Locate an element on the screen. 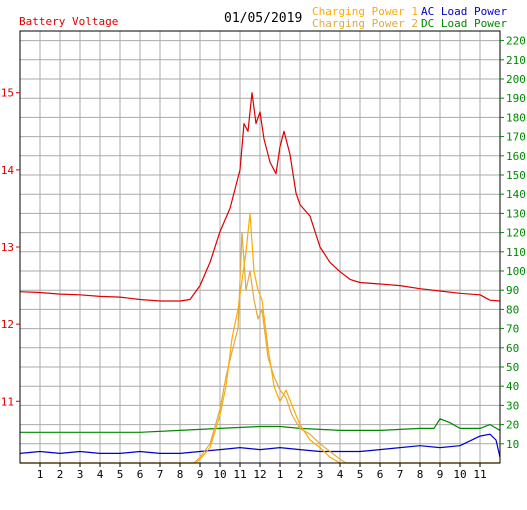  right-axis-tick-label: 130 is located at coordinates (516, 213).